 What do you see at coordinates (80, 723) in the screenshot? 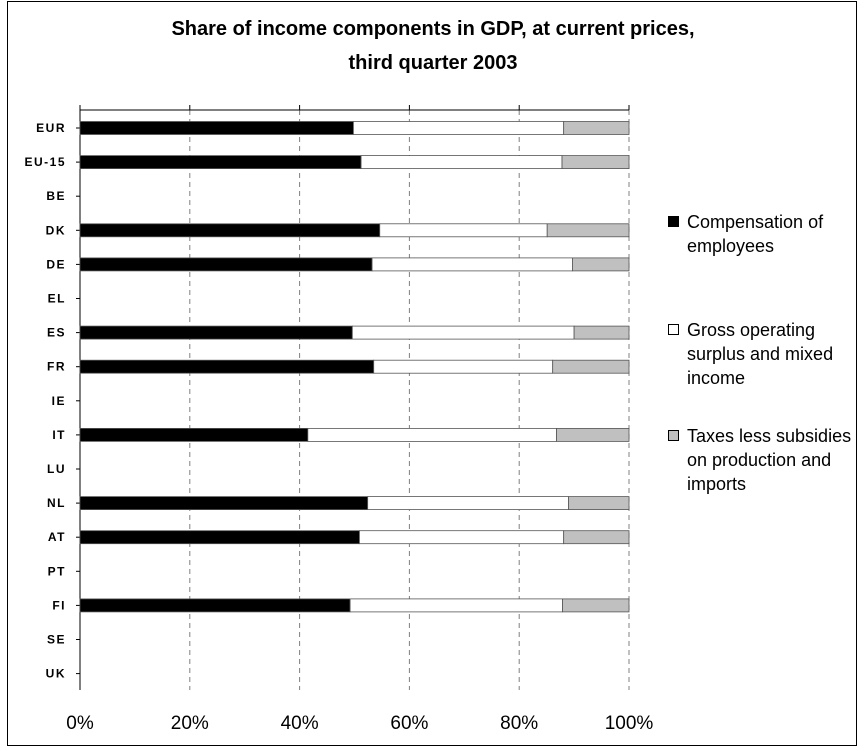
I see `x-tick-label: 0%` at bounding box center [80, 723].